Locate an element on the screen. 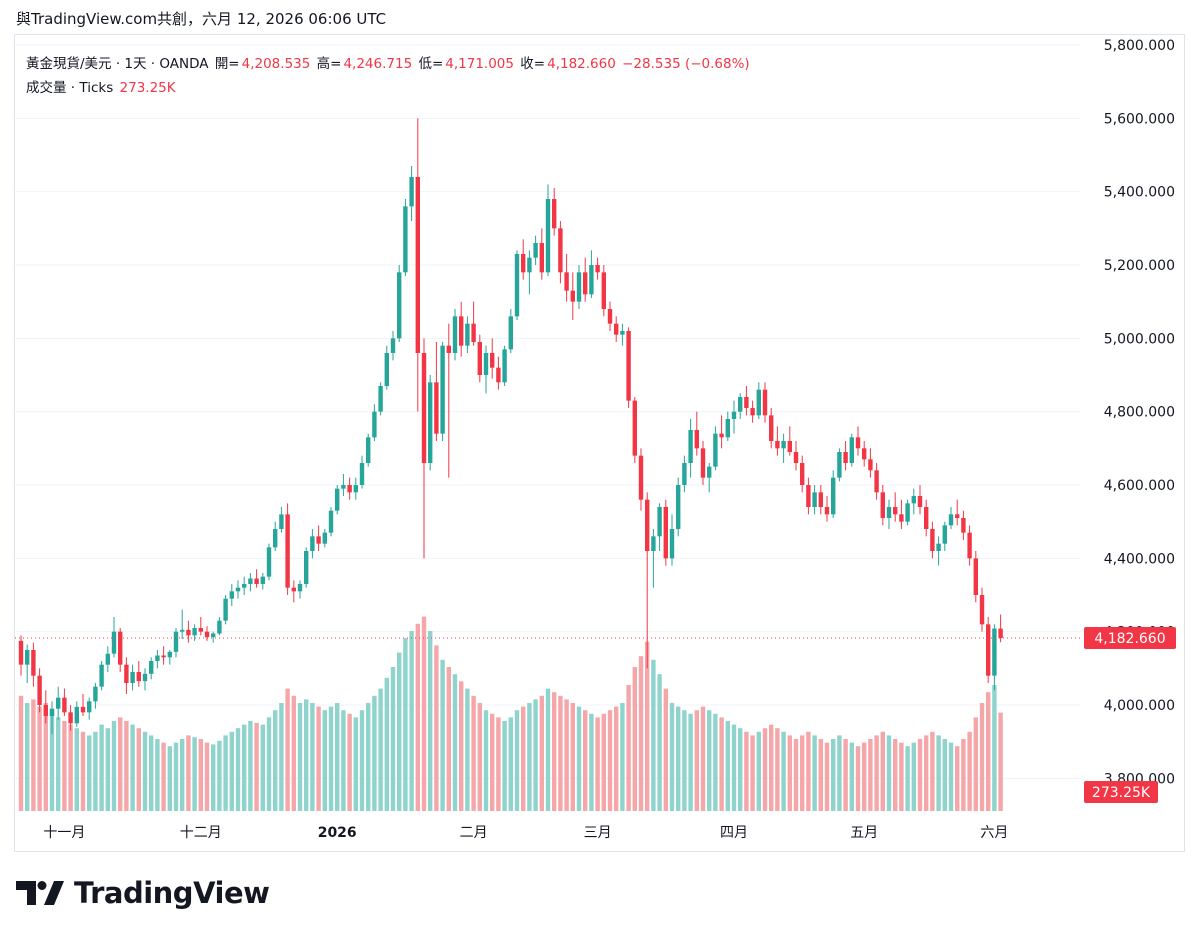 The height and width of the screenshot is (940, 1200). time-axis-label: 六月 is located at coordinates (994, 833).